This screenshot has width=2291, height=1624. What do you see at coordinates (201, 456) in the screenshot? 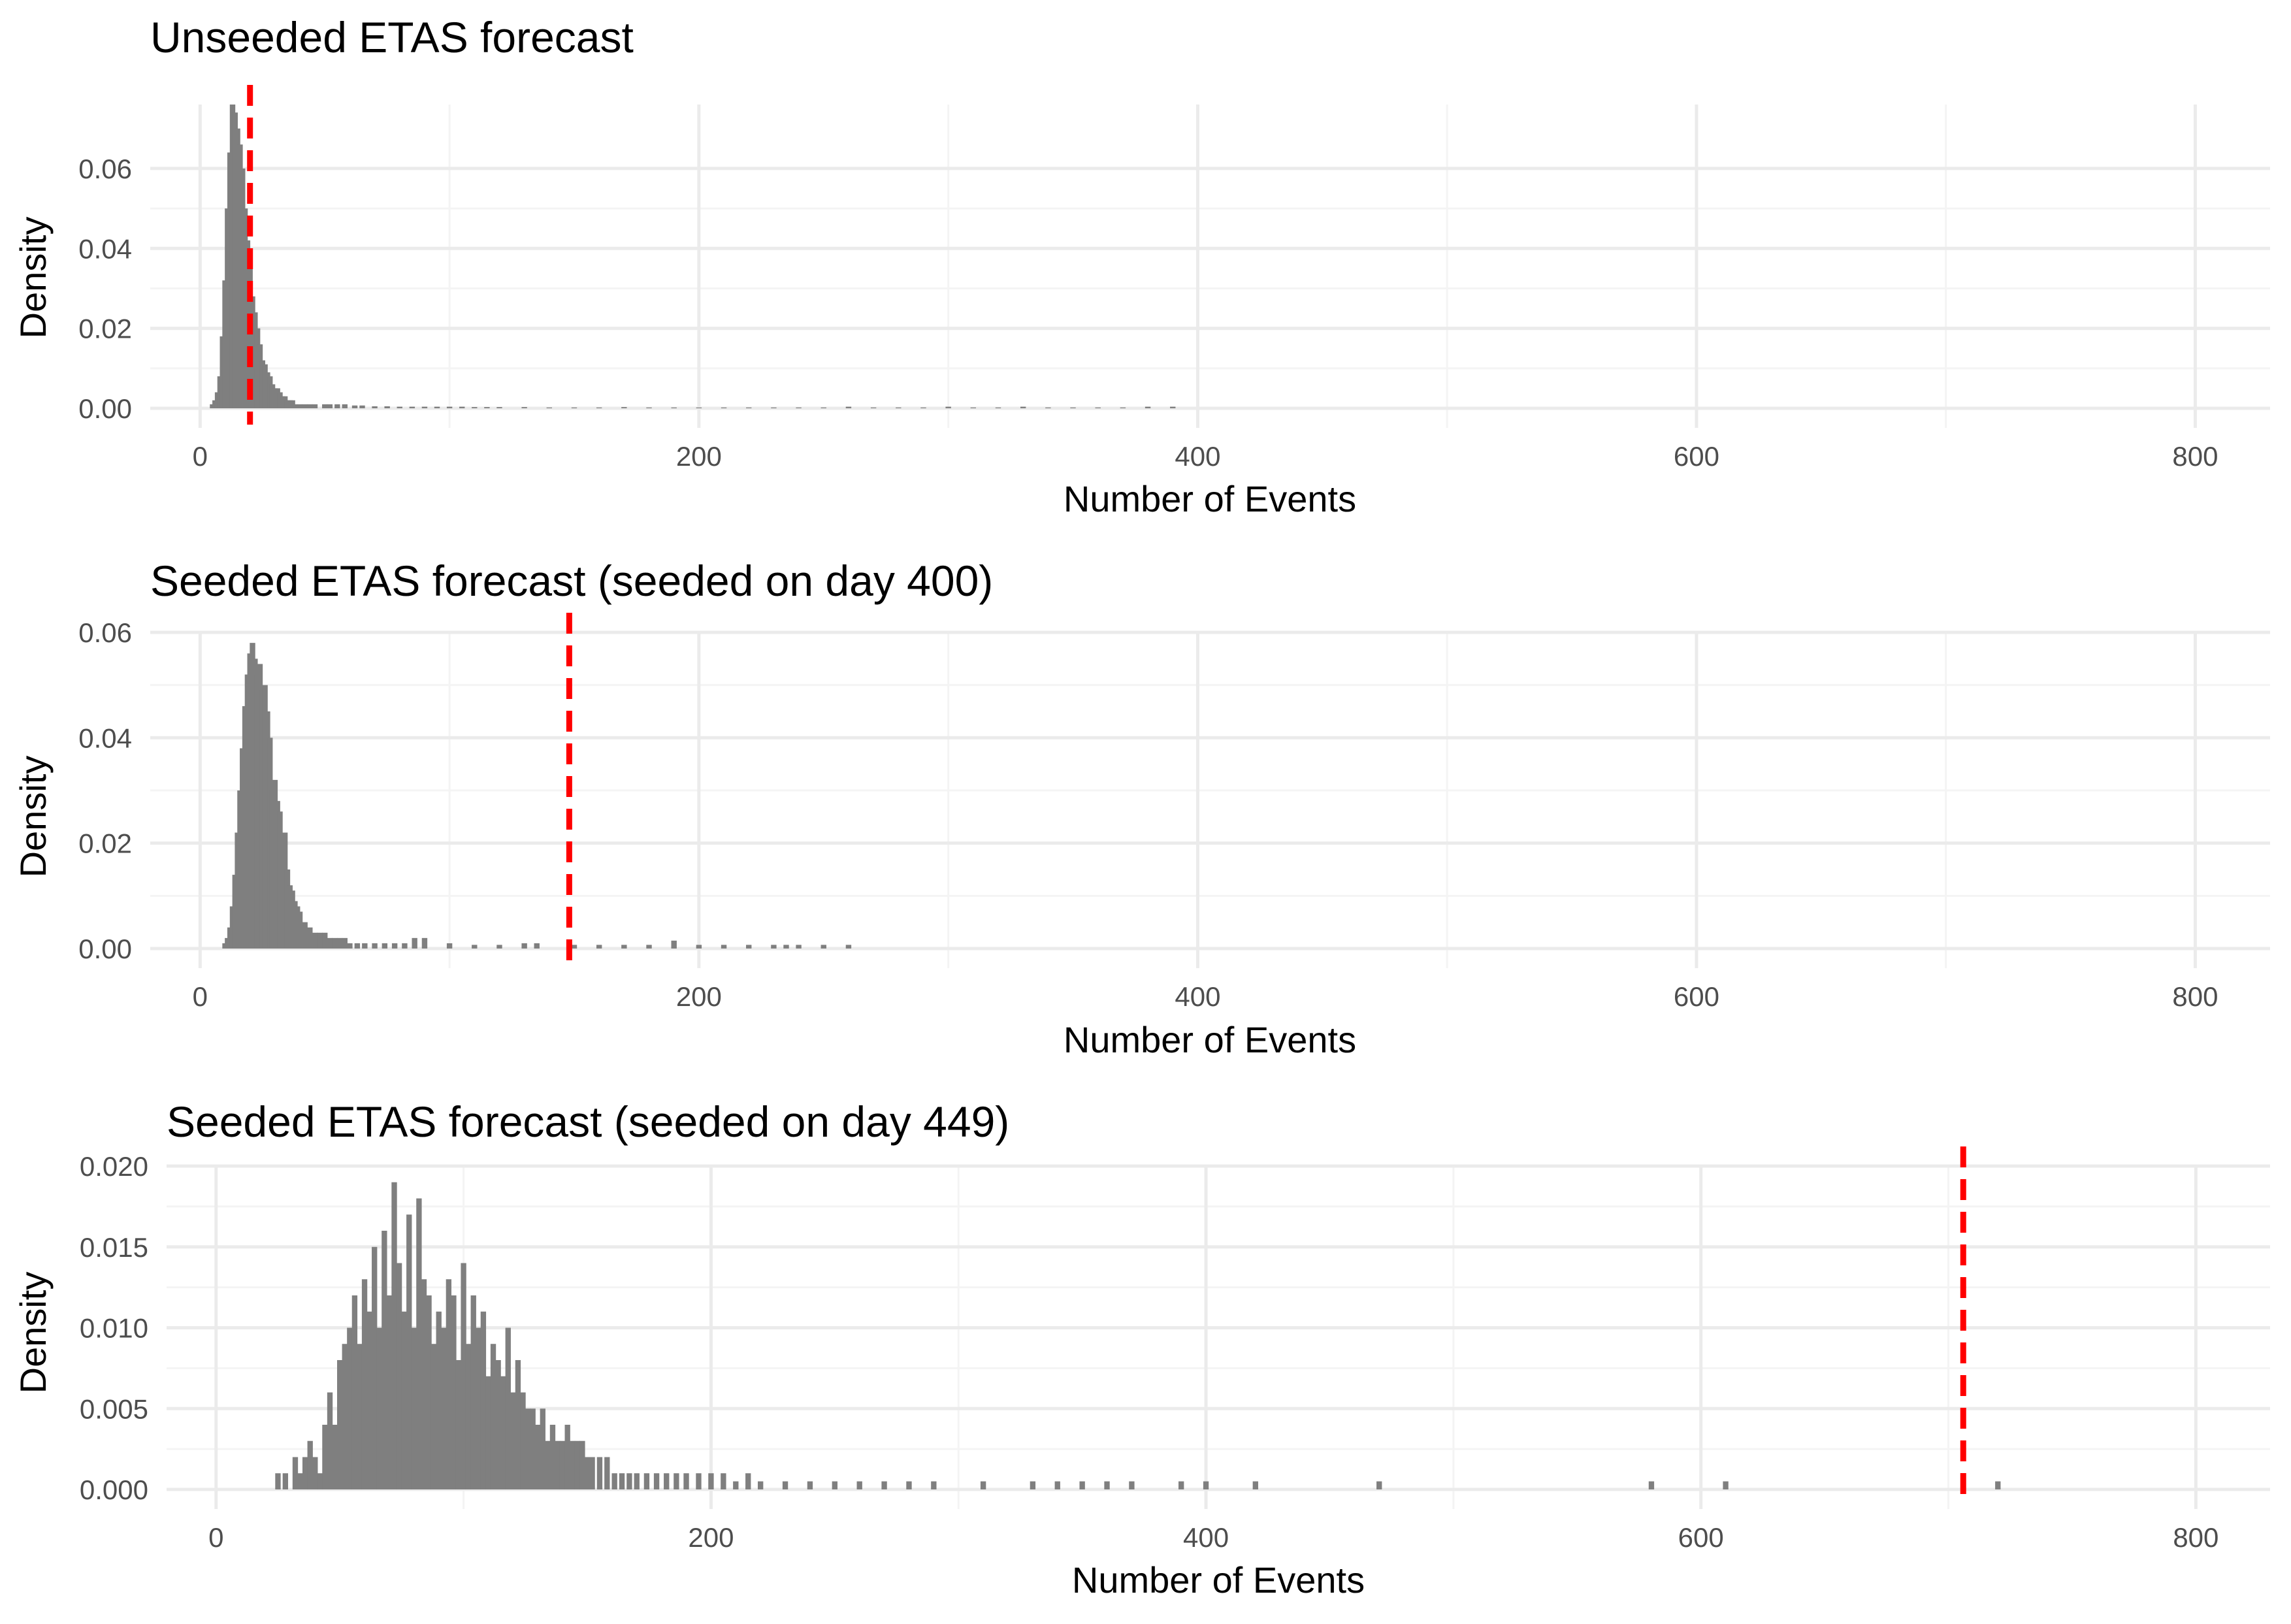
I see `x-tick-label: 0` at bounding box center [201, 456].